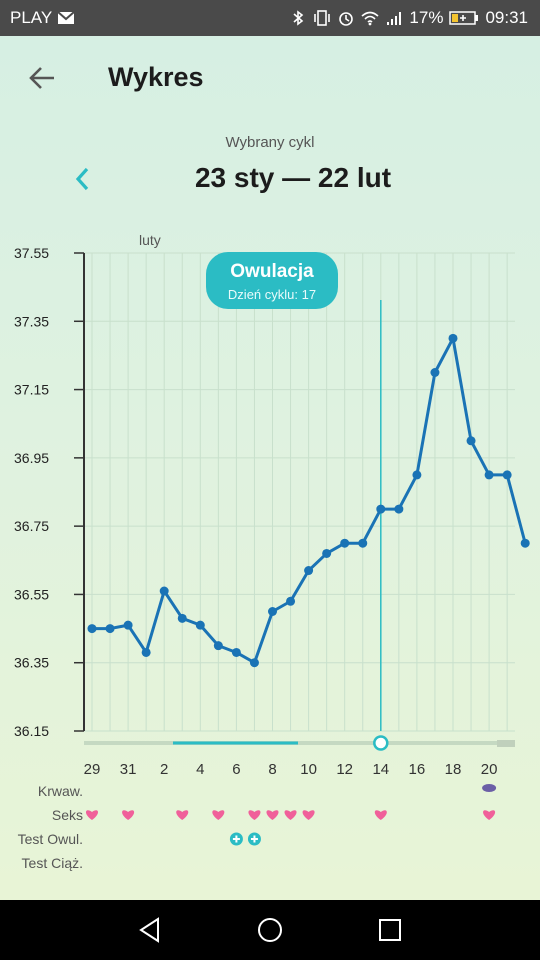 The image size is (540, 960). Describe the element at coordinates (308, 769) in the screenshot. I see `x-tick-label: 10` at that location.